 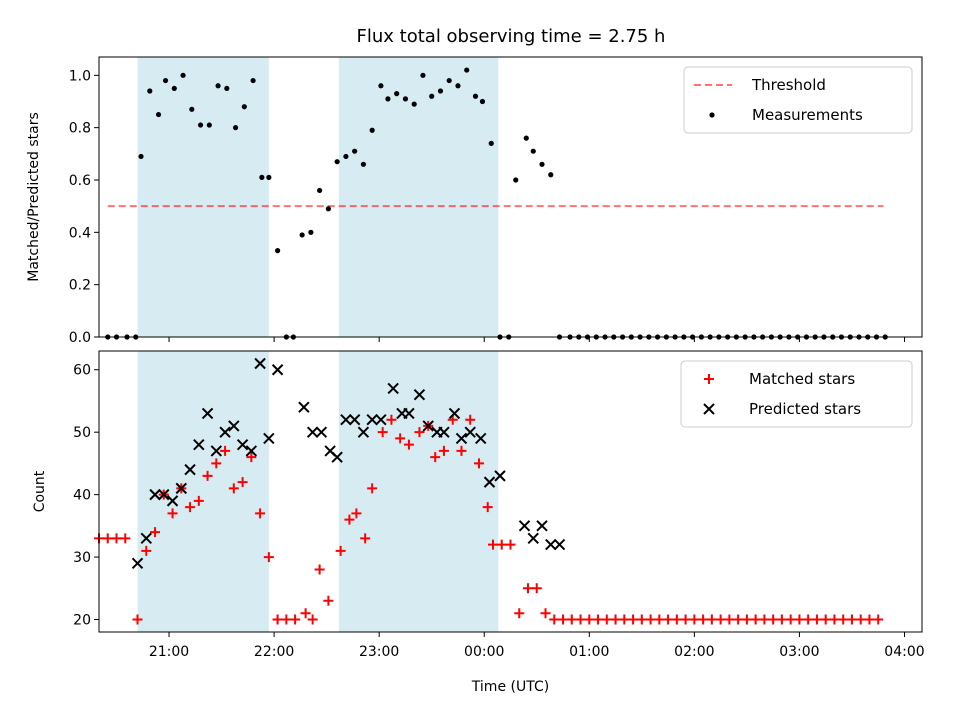 What do you see at coordinates (904, 652) in the screenshot?
I see `x-tick-label: 04:00` at bounding box center [904, 652].